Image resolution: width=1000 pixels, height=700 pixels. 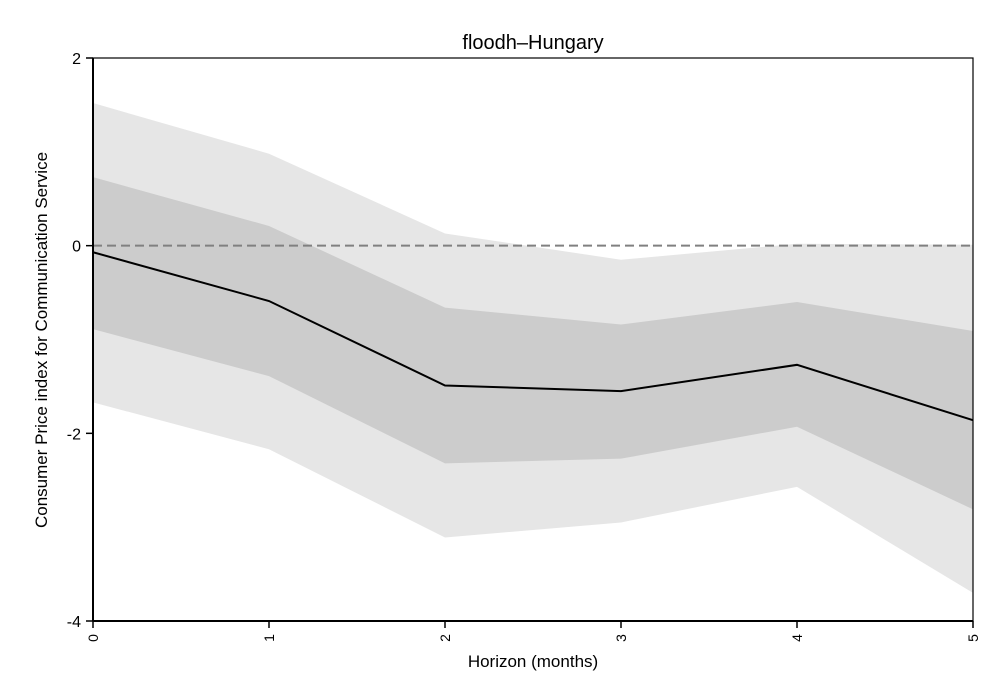 What do you see at coordinates (76, 247) in the screenshot?
I see `y-tick-label: 0` at bounding box center [76, 247].